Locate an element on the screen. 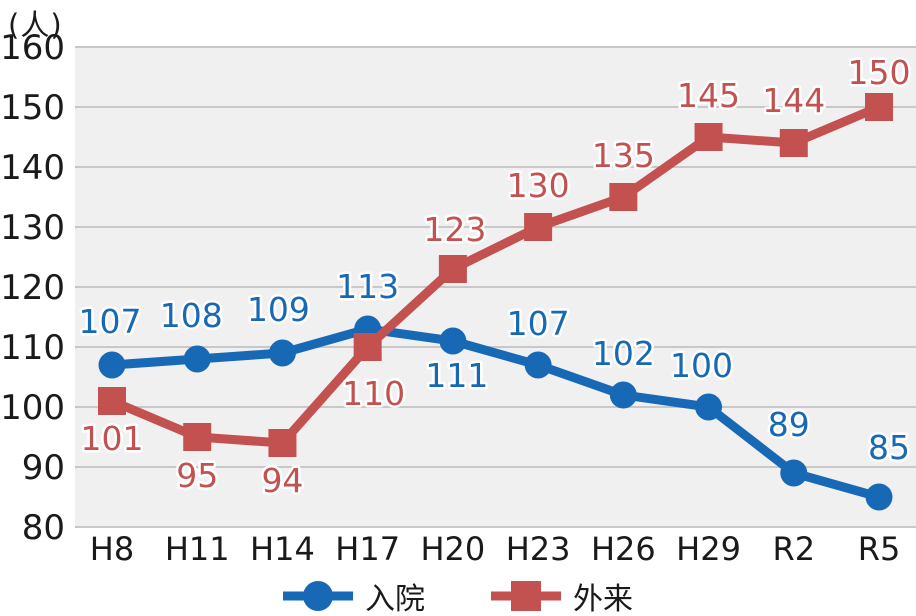 This screenshot has width=916, height=616. legend-item-outpatient: 外来 is located at coordinates (562, 595).